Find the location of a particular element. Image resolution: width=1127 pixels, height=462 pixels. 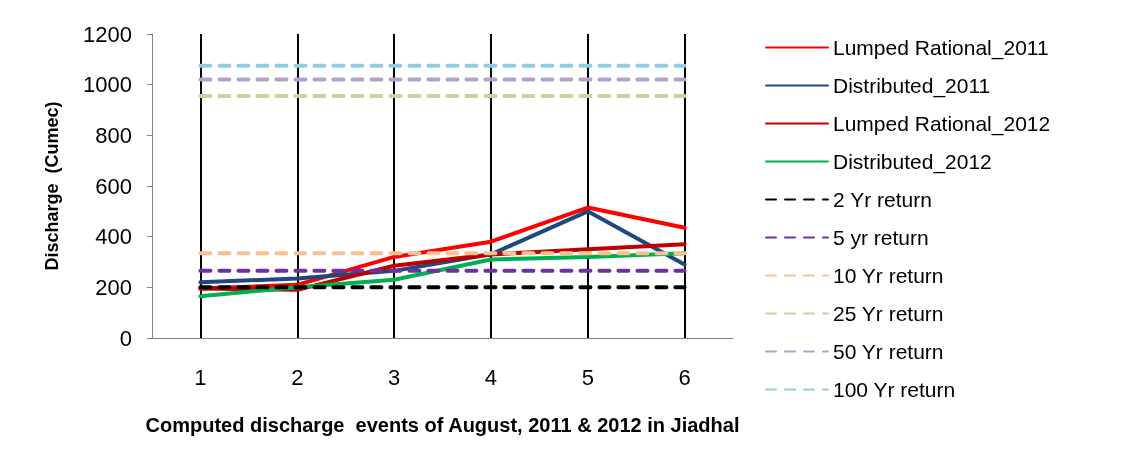

legend-label: Lumped Rational_2011 is located at coordinates (941, 48).